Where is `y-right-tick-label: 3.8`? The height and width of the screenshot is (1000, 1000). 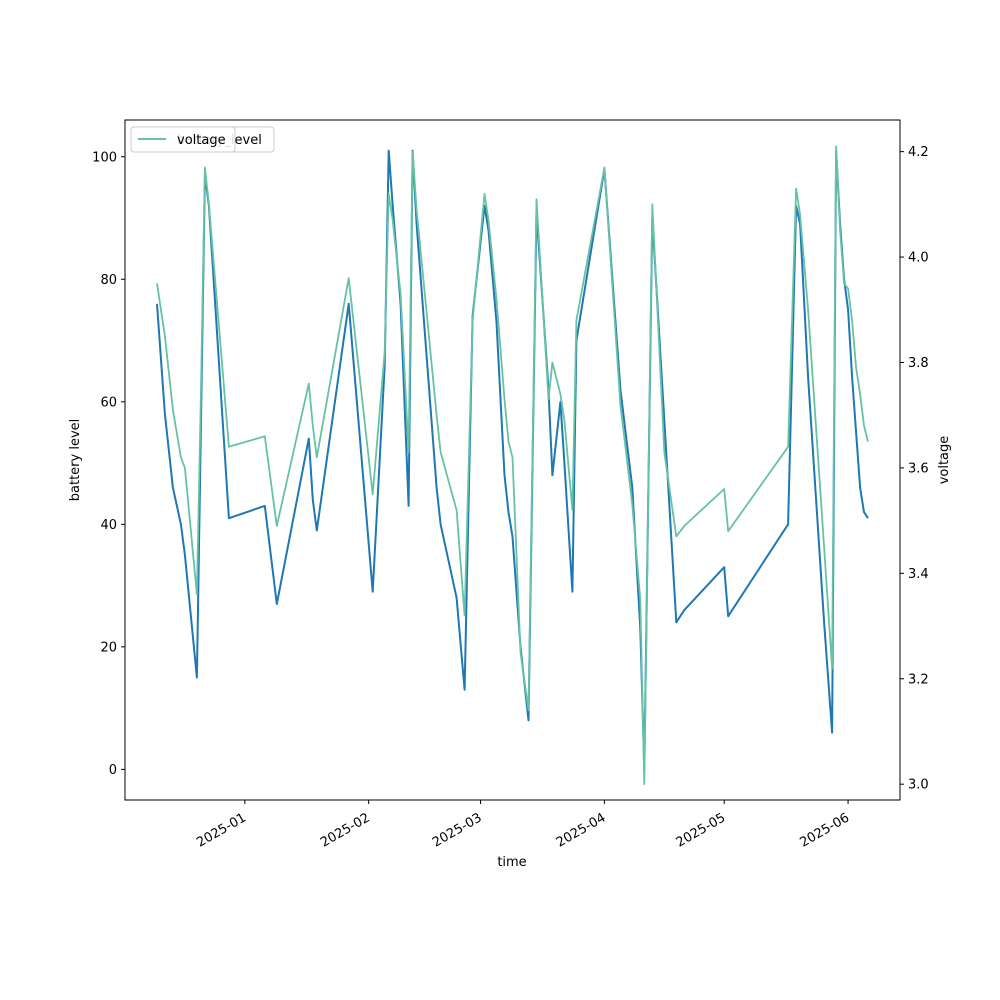 y-right-tick-label: 3.8 is located at coordinates (918, 363).